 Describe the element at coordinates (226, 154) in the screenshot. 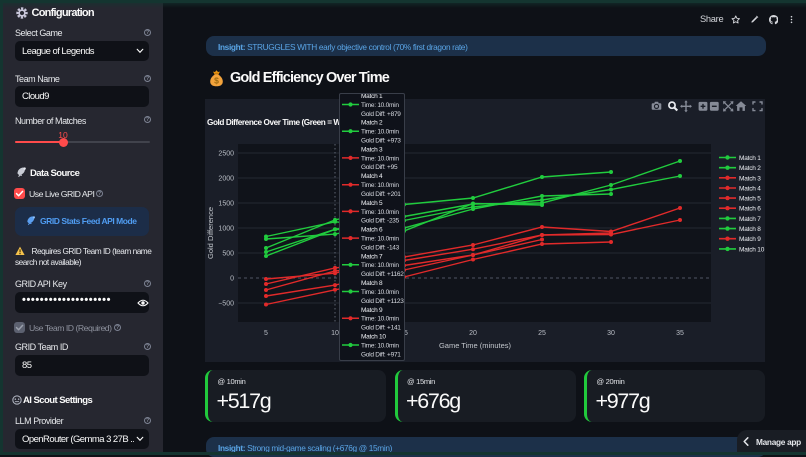

I see `svg-text: 2500` at that location.